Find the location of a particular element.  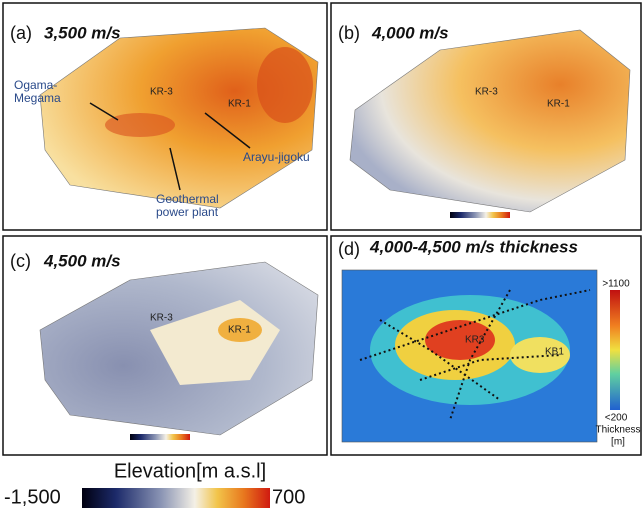

legend-max: 700 is located at coordinates (288, 497).